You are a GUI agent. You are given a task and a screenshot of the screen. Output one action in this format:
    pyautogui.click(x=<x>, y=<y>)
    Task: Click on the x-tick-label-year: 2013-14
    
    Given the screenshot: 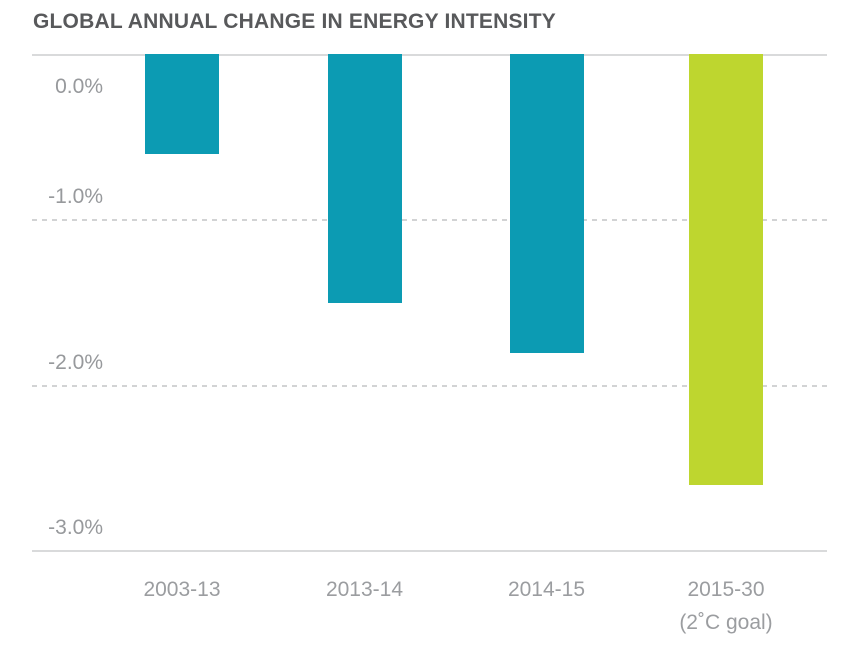 What is the action you would take?
    pyautogui.click(x=364, y=589)
    